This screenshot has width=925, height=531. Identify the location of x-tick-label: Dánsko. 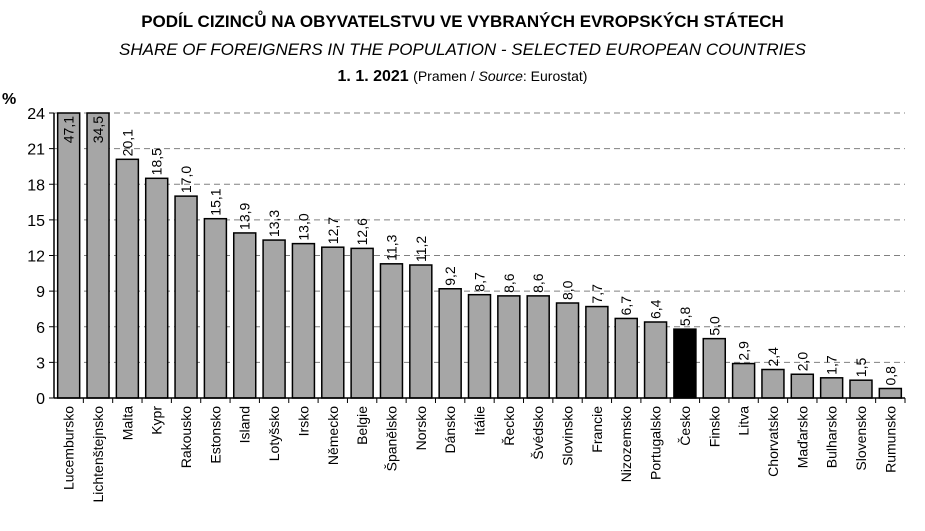
(450, 430).